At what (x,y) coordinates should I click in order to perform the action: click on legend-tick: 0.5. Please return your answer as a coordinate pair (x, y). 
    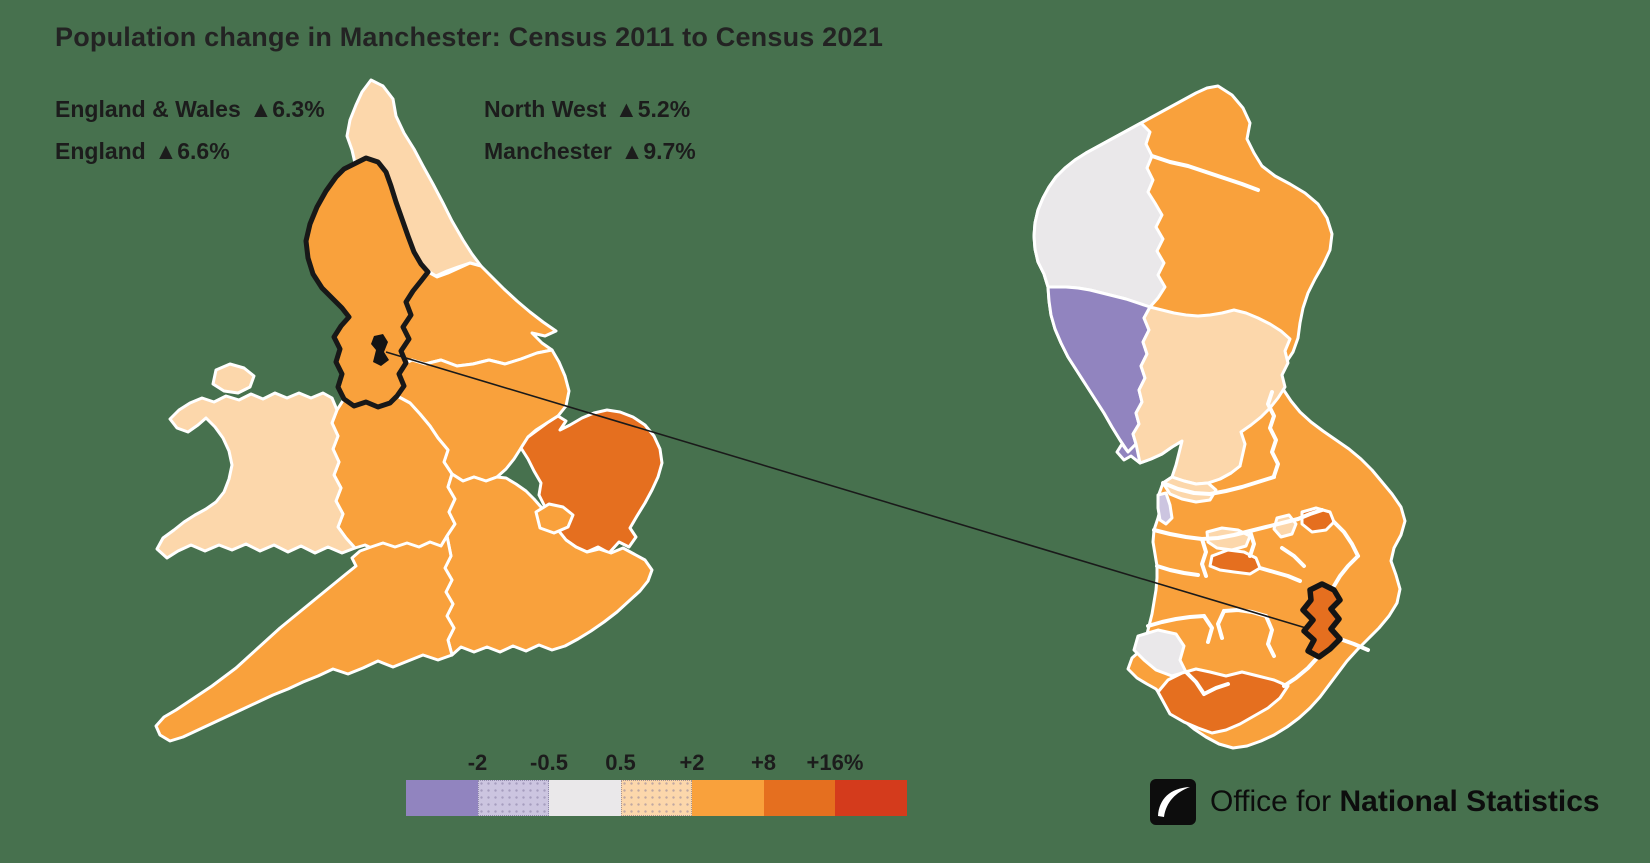
    Looking at the image, I should click on (620, 762).